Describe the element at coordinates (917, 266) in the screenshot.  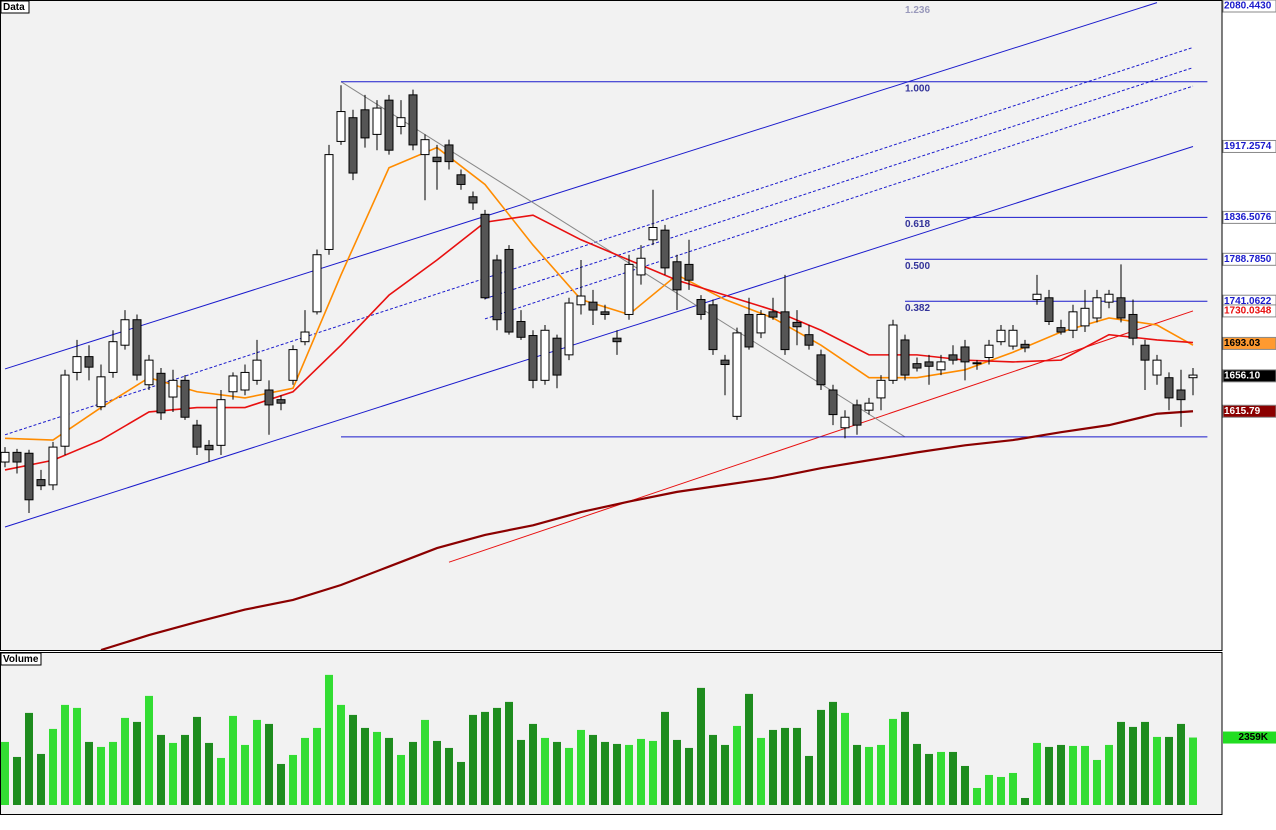
I see `fib-label: 0.500` at that location.